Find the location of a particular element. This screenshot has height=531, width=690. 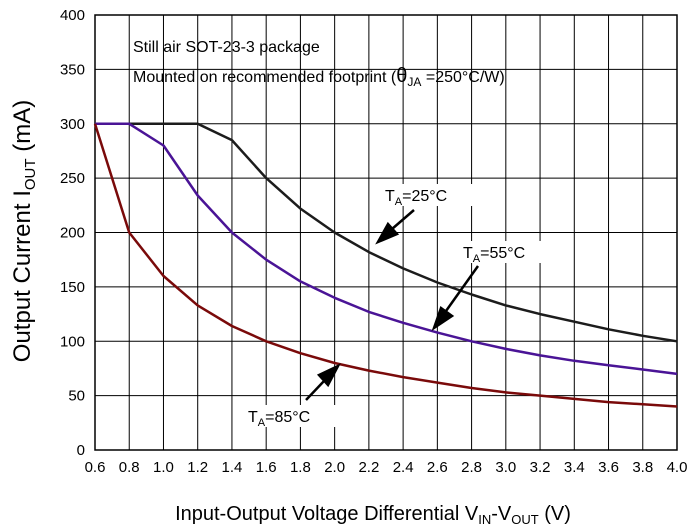

label-55-bg is located at coordinates (506, 252).